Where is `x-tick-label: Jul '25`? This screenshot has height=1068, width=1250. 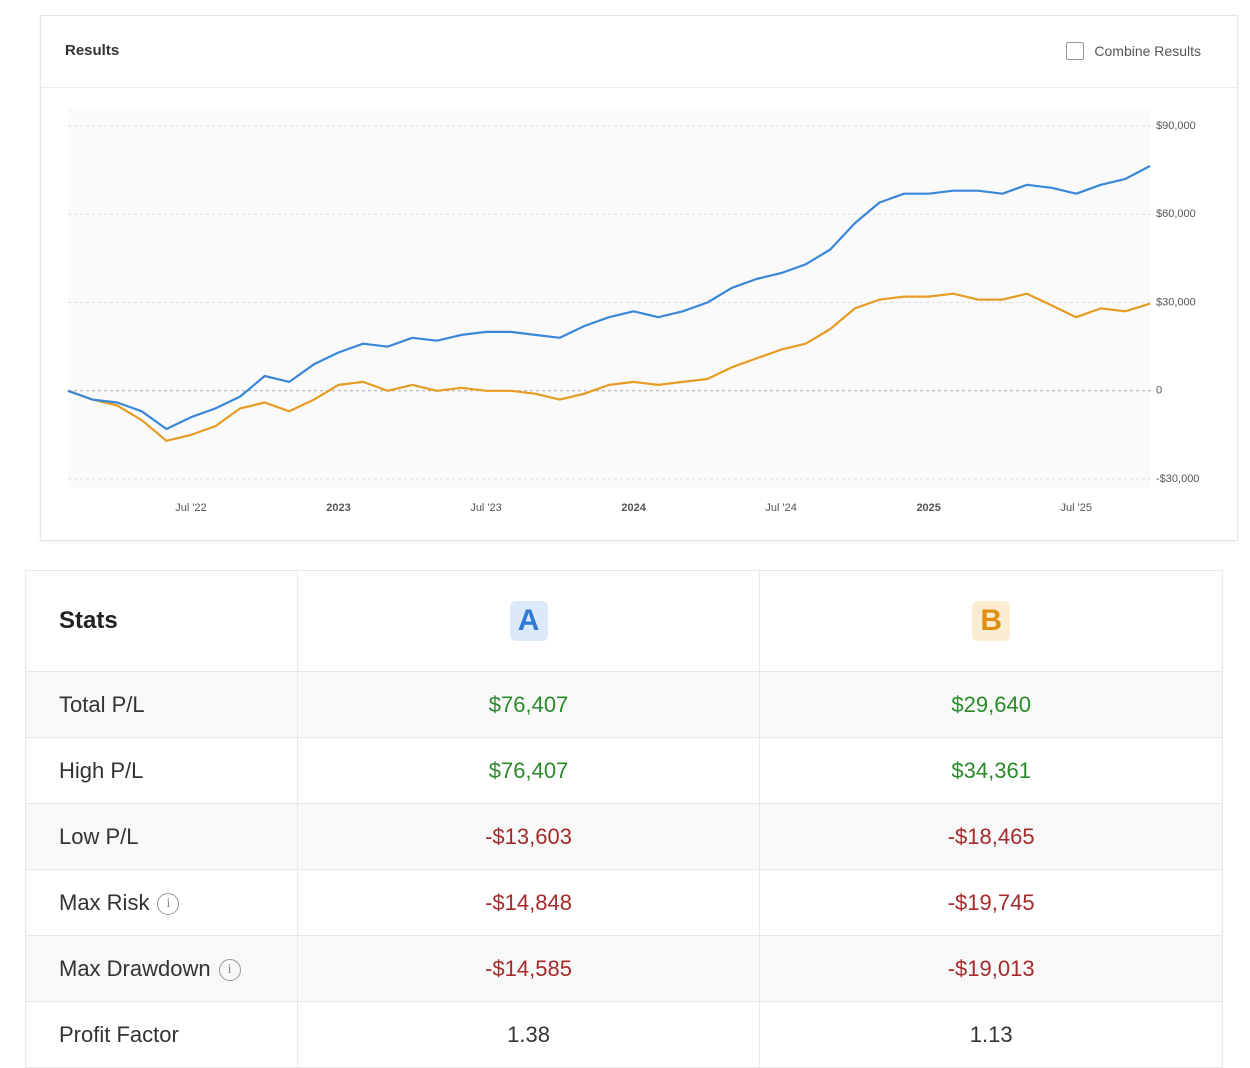 x-tick-label: Jul '25 is located at coordinates (1076, 508).